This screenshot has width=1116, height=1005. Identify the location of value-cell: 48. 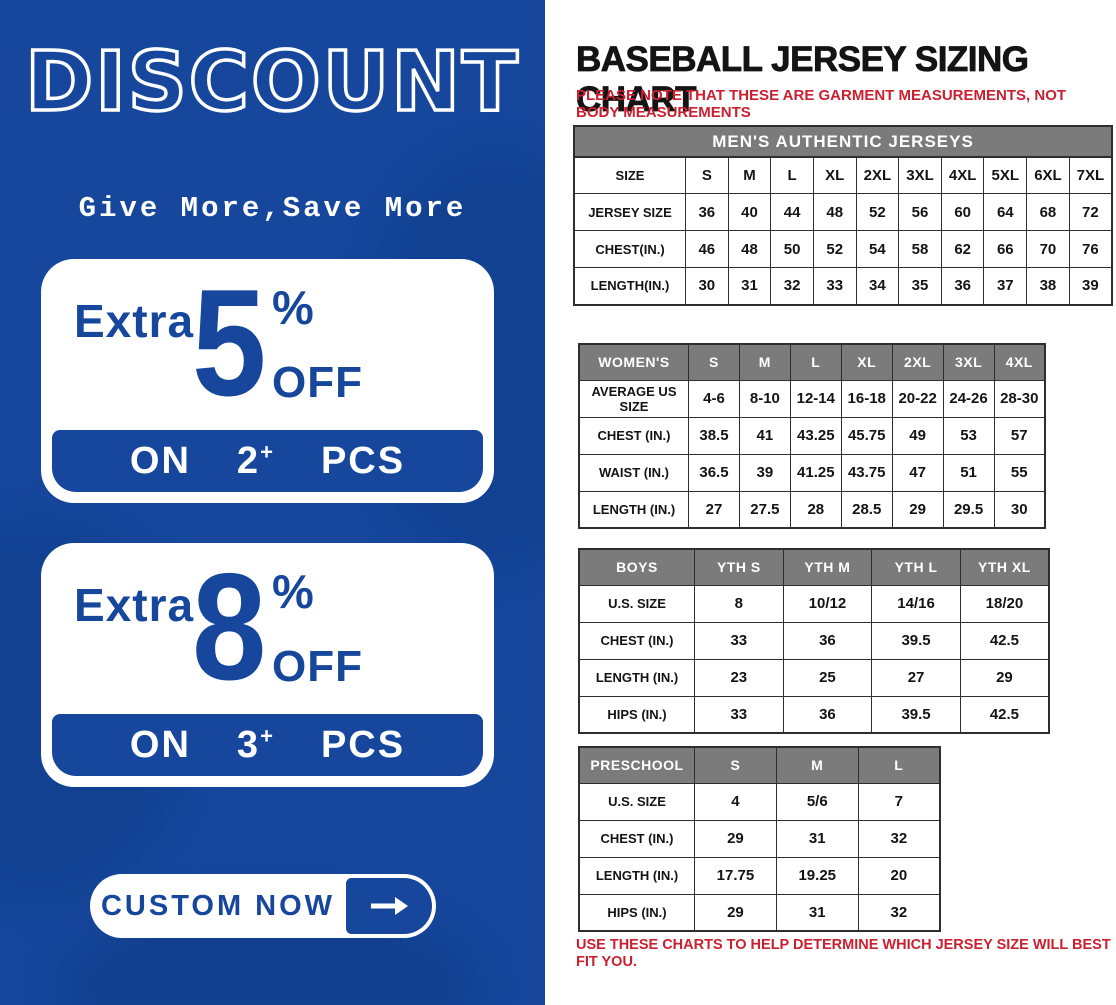
(749, 249).